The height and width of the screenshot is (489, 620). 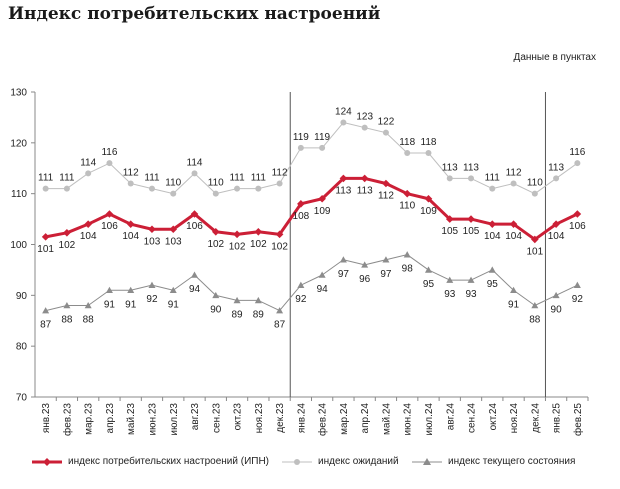 I want to click on x-tick-label: авг.23, so click(x=195, y=417).